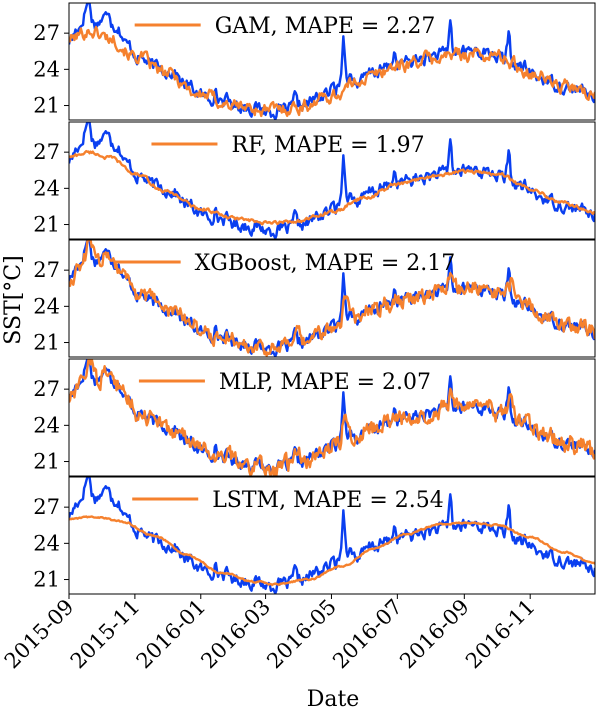 The image size is (598, 710). What do you see at coordinates (171, 634) in the screenshot?
I see `x-tick-label: 2016-01` at bounding box center [171, 634].